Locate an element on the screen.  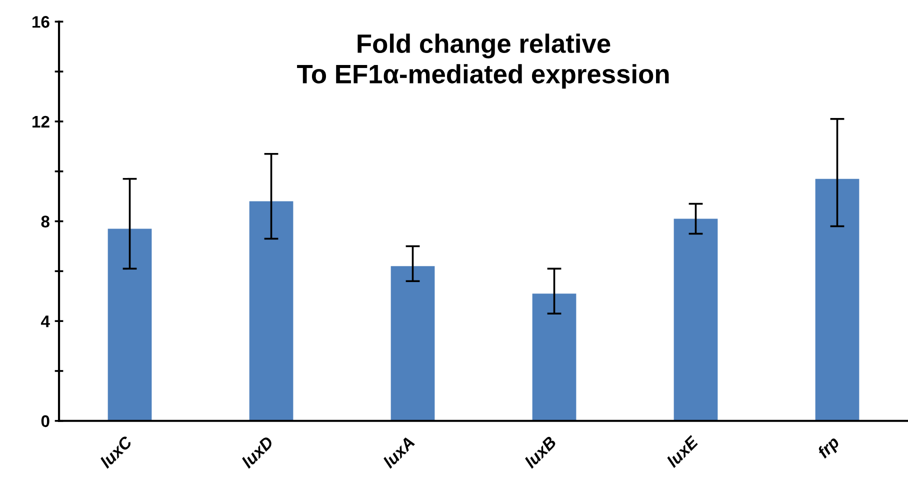
y-tick-label: 0 is located at coordinates (45, 421).